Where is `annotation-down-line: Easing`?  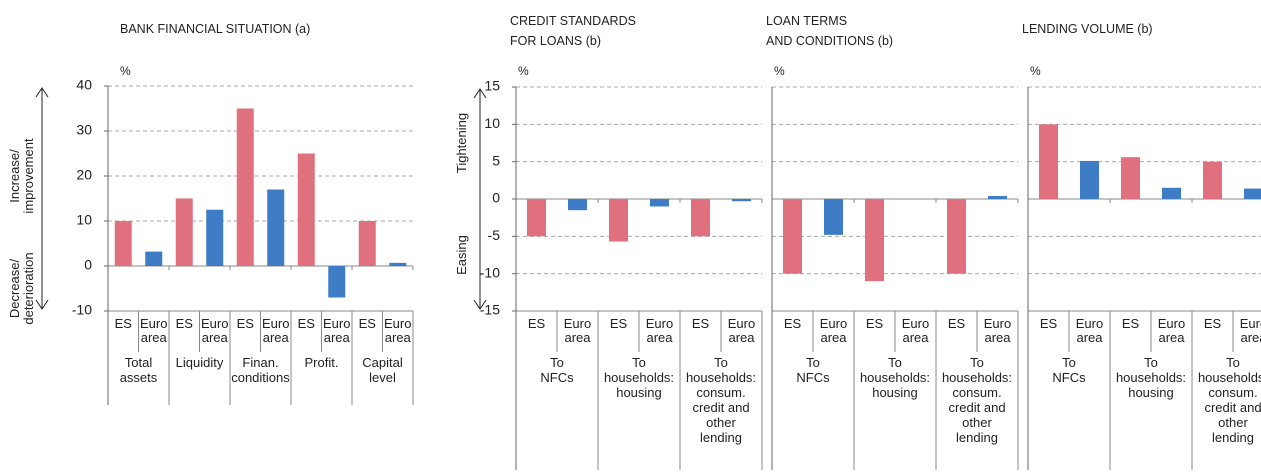 annotation-down-line: Easing is located at coordinates (461, 255).